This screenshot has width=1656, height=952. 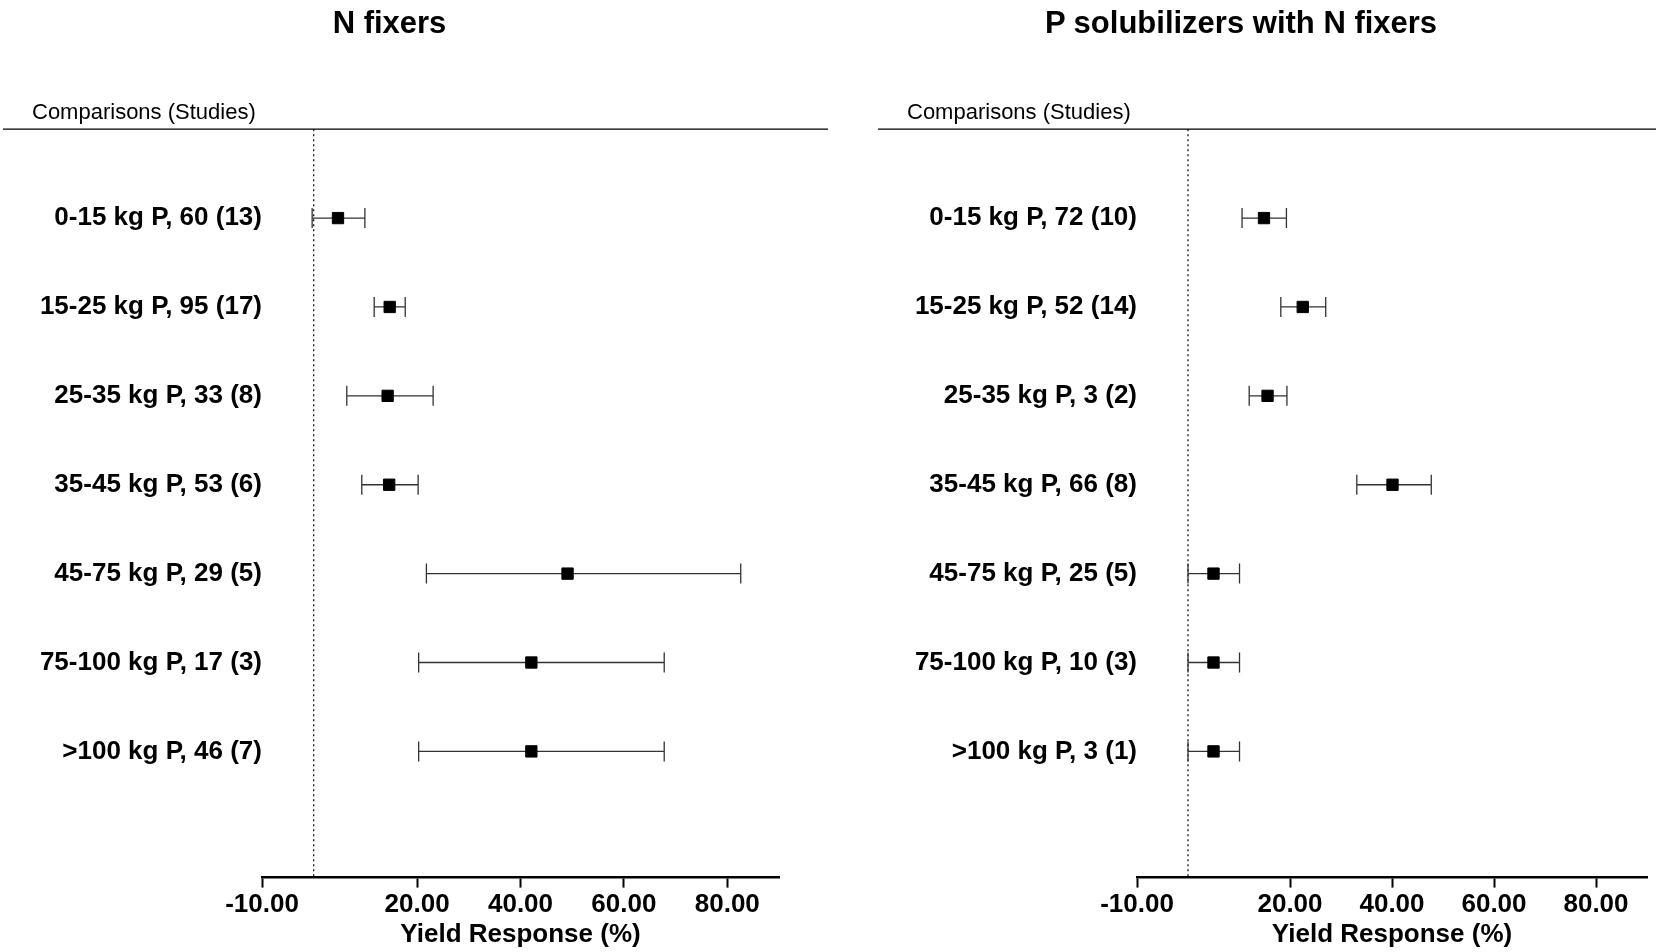 What do you see at coordinates (1241, 23) in the screenshot?
I see `chart-title: P solubilizers with N fixers` at bounding box center [1241, 23].